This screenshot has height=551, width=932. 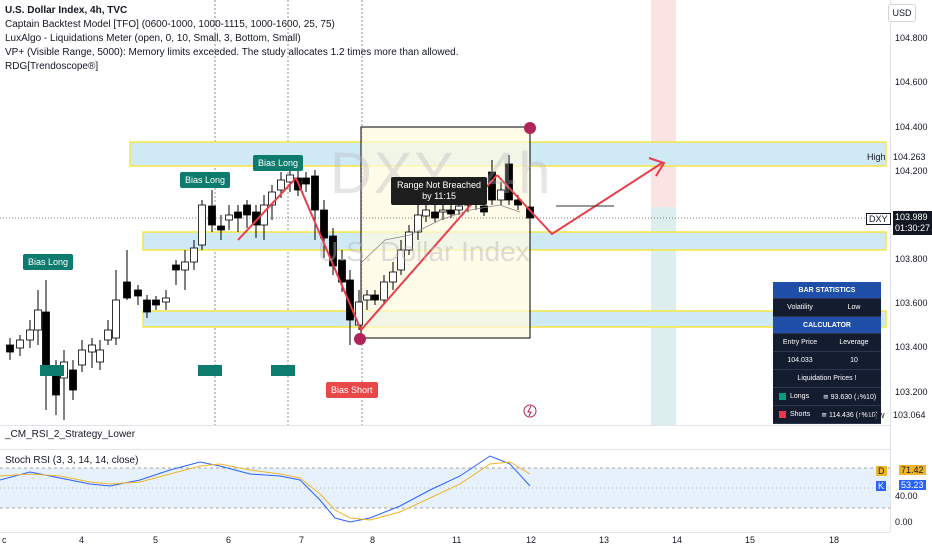 What do you see at coordinates (156, 540) in the screenshot?
I see `time-tick: 5` at bounding box center [156, 540].